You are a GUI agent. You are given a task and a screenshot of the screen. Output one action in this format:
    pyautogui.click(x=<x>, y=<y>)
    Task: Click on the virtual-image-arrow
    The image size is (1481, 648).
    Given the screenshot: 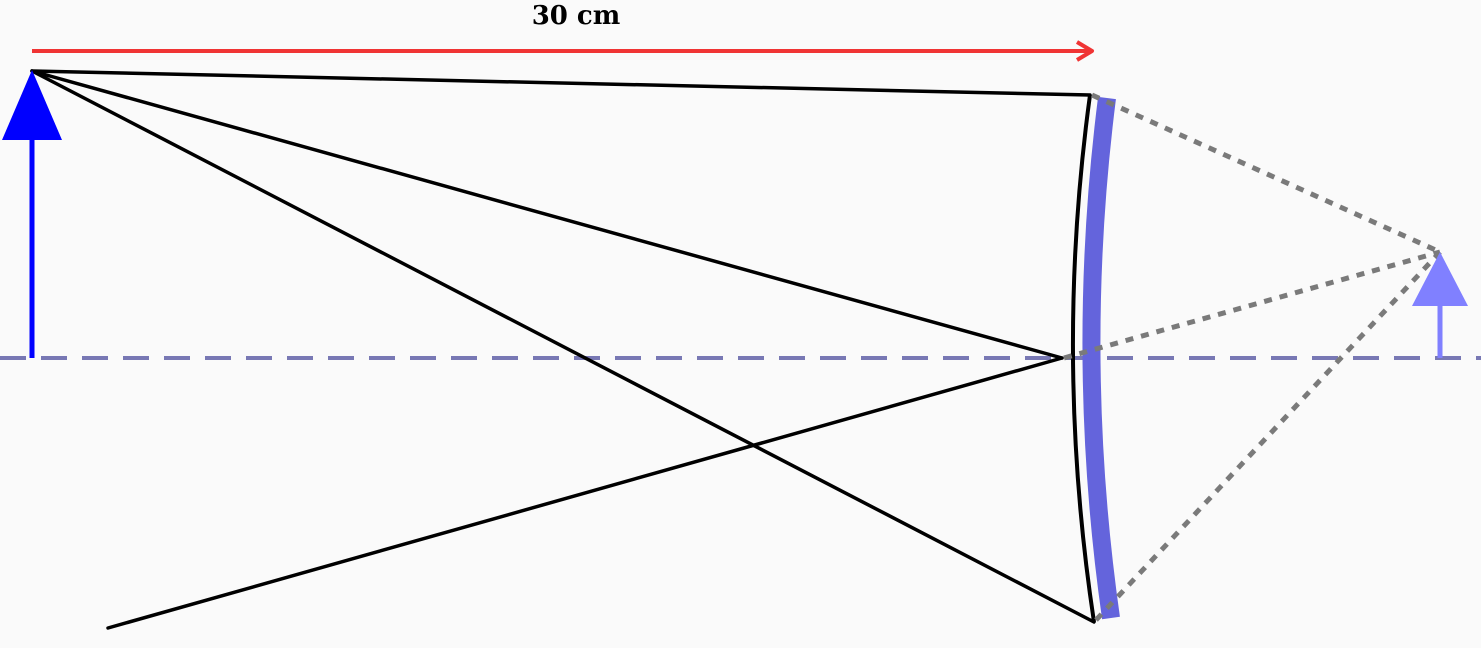 What is the action you would take?
    pyautogui.click(x=1440, y=305)
    